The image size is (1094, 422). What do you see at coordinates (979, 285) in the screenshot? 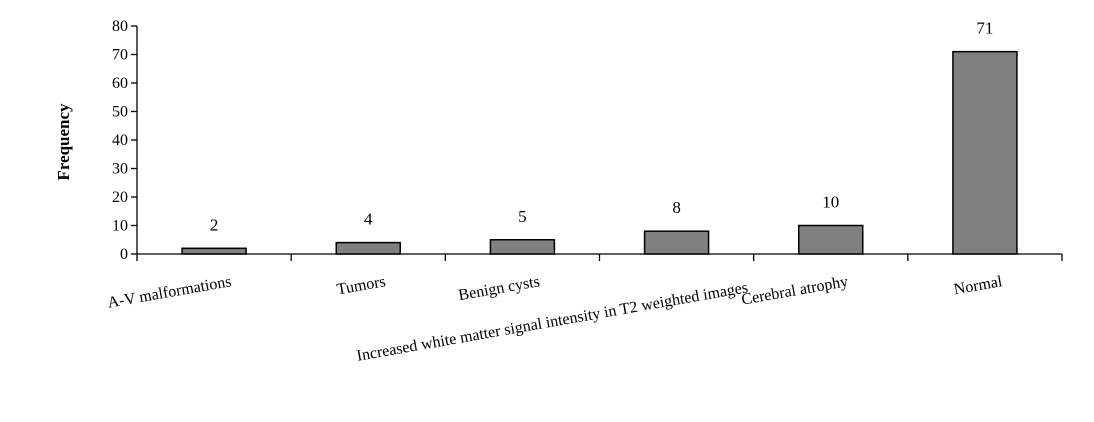
I see `category-label-5: Normal` at bounding box center [979, 285].